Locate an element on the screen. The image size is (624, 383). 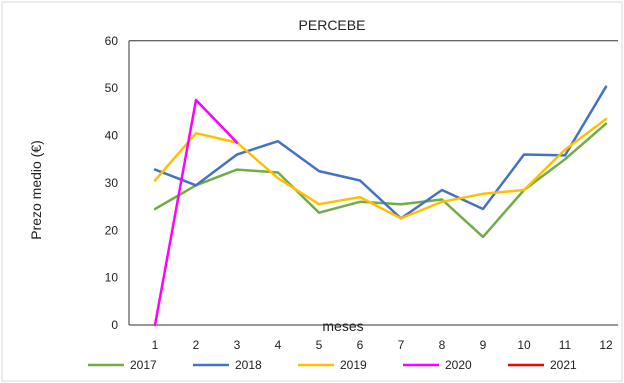
x-tick-label: 2 is located at coordinates (196, 345).